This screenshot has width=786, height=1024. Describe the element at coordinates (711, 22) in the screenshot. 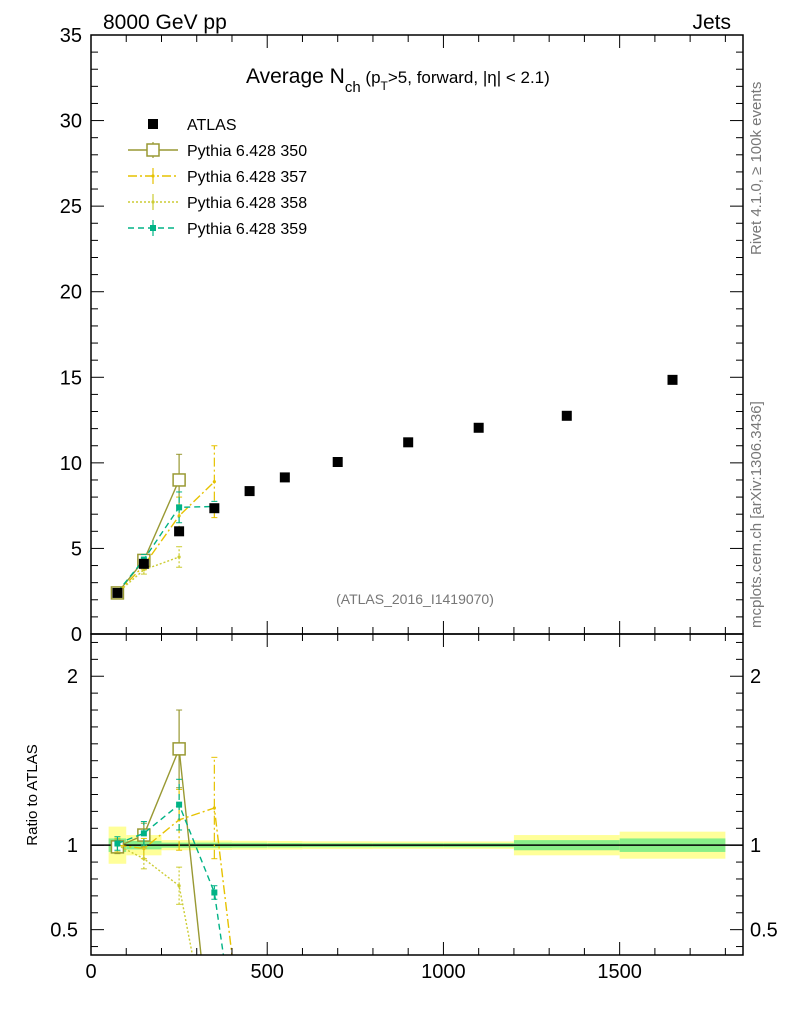

I see `header-right: Jets` at that location.